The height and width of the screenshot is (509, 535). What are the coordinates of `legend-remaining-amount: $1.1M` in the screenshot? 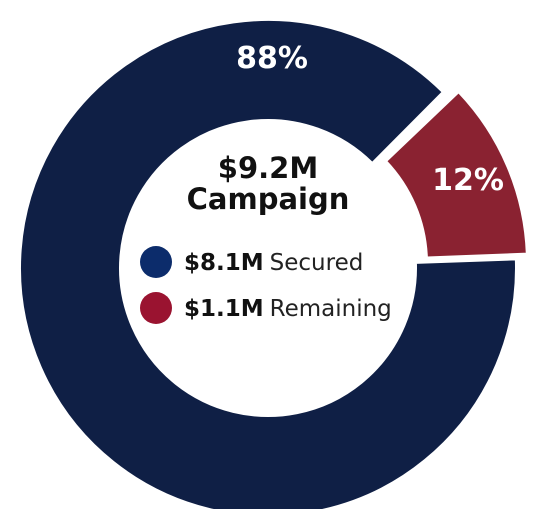 It's located at (224, 309).